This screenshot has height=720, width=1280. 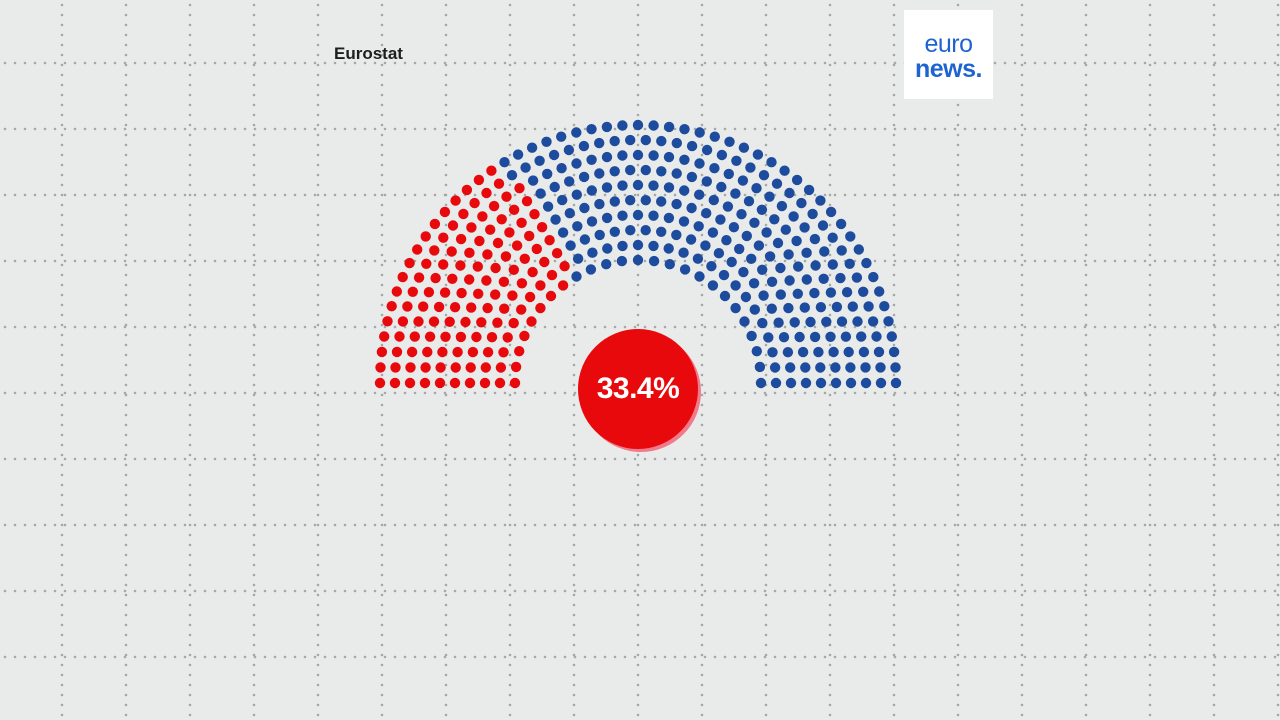 What do you see at coordinates (948, 69) in the screenshot?
I see `logo-line-news: news.` at bounding box center [948, 69].